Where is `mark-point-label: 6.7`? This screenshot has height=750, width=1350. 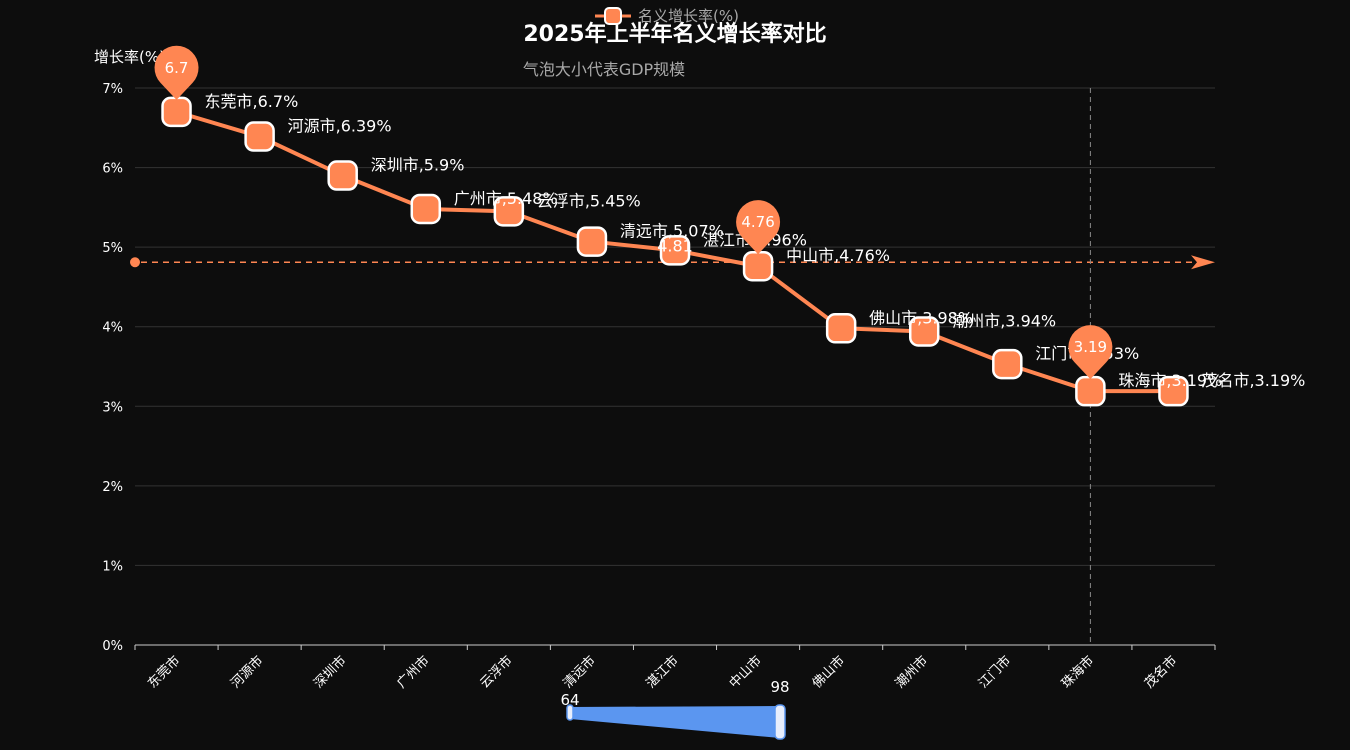 mark-point-label: 6.7 is located at coordinates (177, 68).